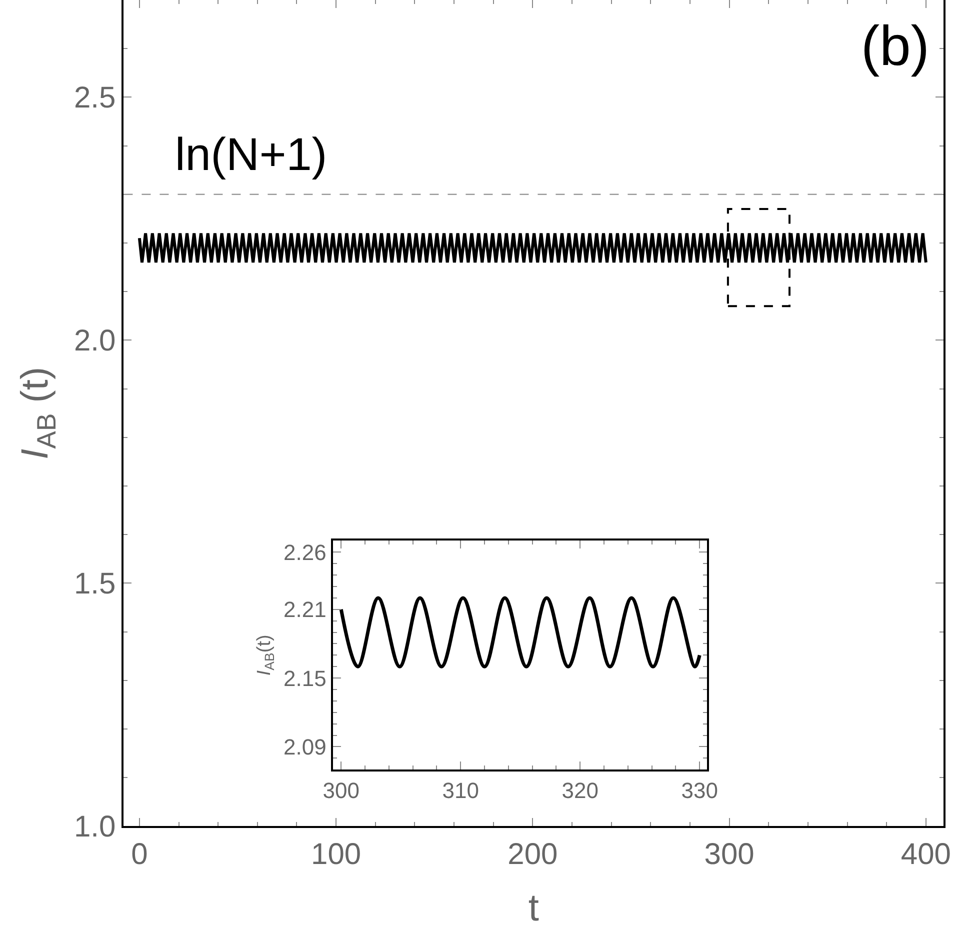 The height and width of the screenshot is (942, 959). I want to click on annotation: (b), so click(895, 45).